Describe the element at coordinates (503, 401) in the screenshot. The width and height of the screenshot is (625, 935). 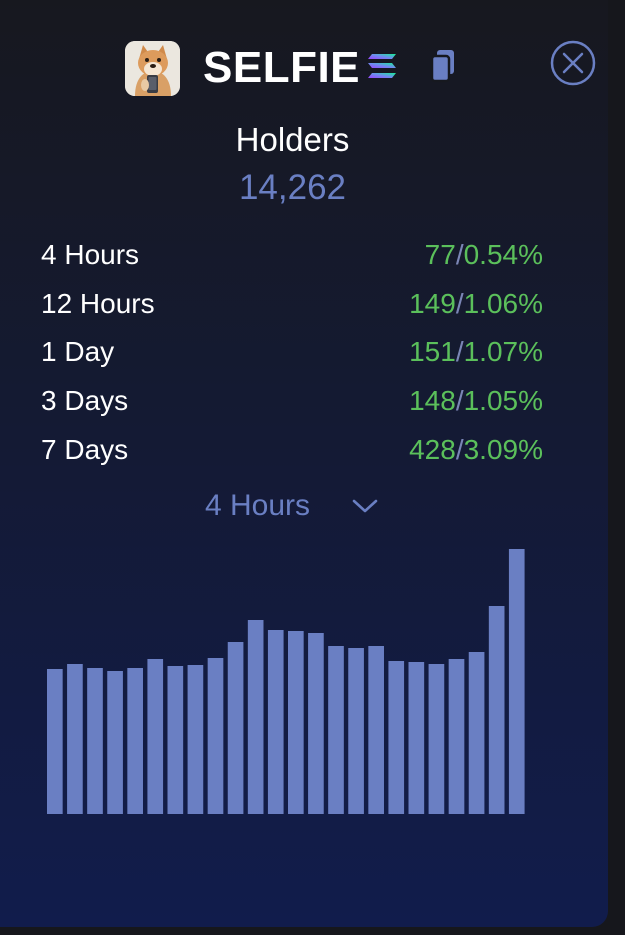
I see `stat-percent: 1.05%` at that location.